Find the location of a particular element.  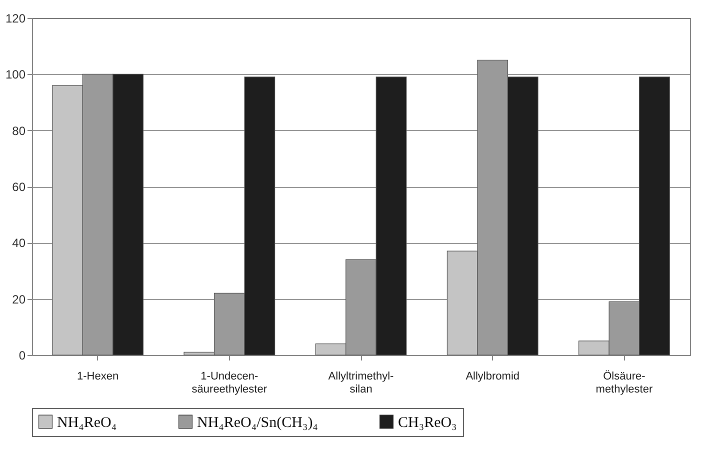

y-tick-label: 120 is located at coordinates (15, 19).